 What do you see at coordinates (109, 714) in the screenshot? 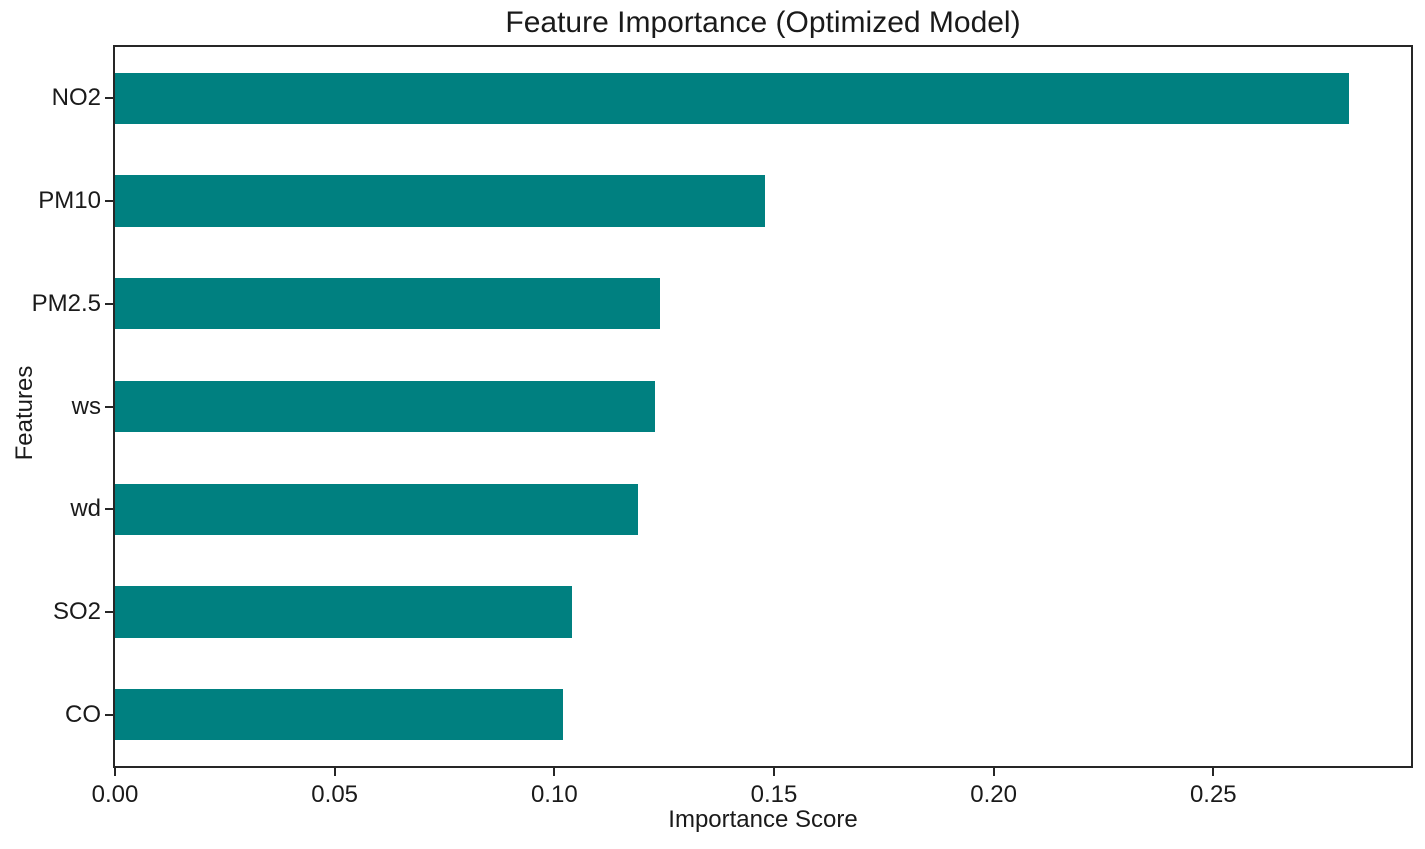
I see `y-tick-mark-CO` at bounding box center [109, 714].